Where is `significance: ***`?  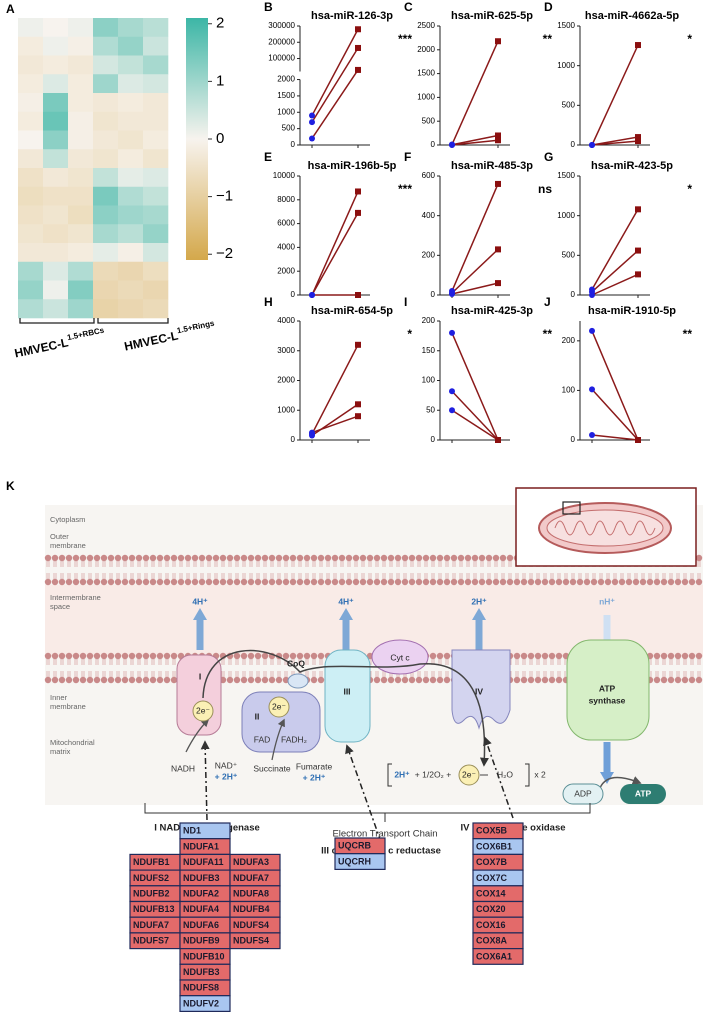 significance: *** is located at coordinates (405, 189).